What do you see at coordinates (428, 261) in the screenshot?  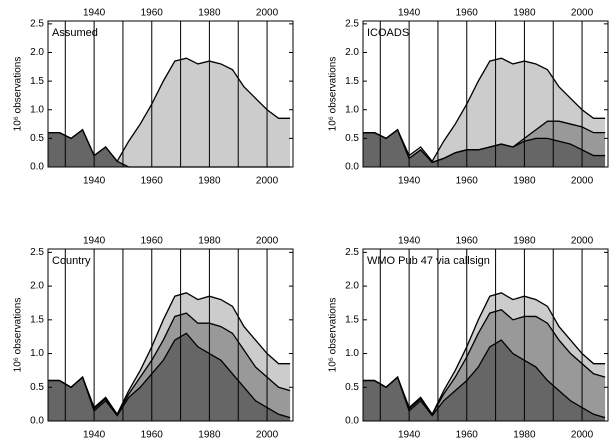 I see `panel-label: WMO Pub 47 via callsign` at bounding box center [428, 261].